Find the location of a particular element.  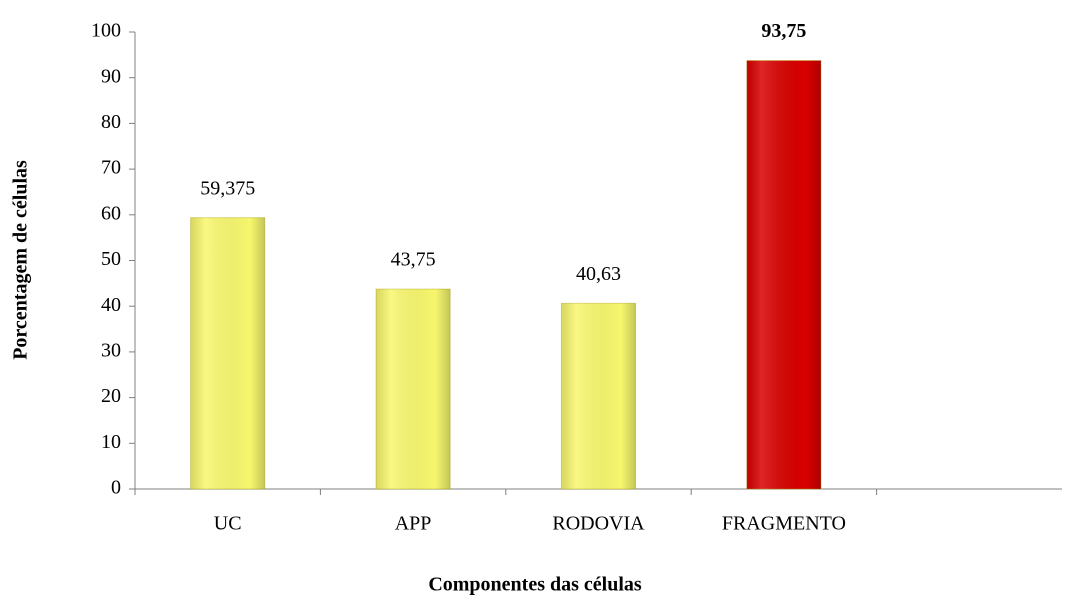

y-tick-label: 100 is located at coordinates (106, 31).